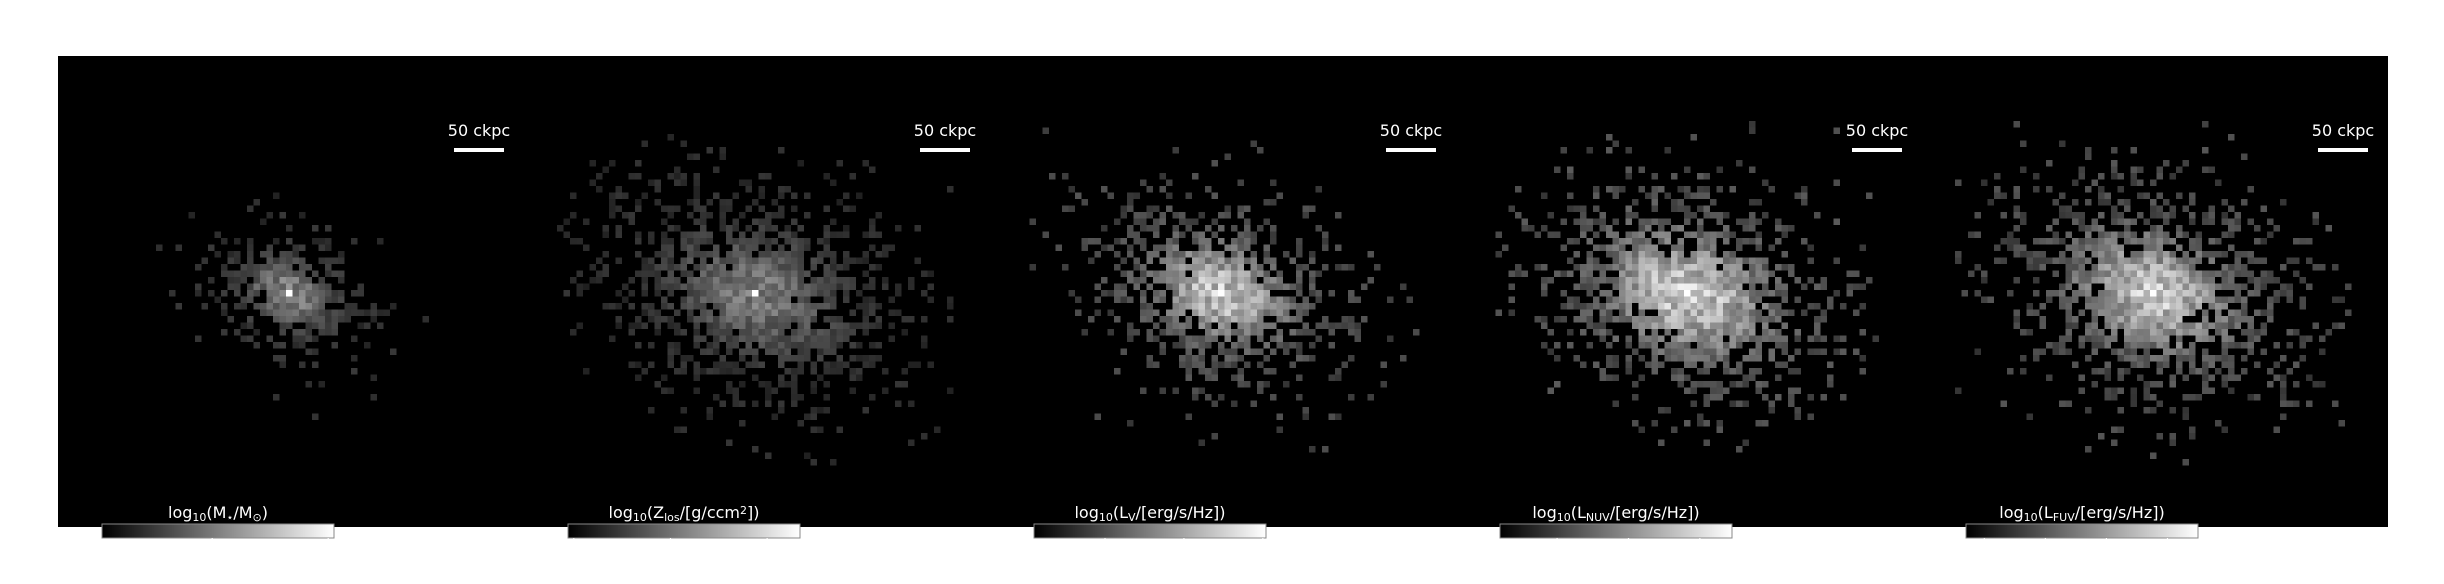  What do you see at coordinates (945, 150) in the screenshot?
I see `scale-bar` at bounding box center [945, 150].